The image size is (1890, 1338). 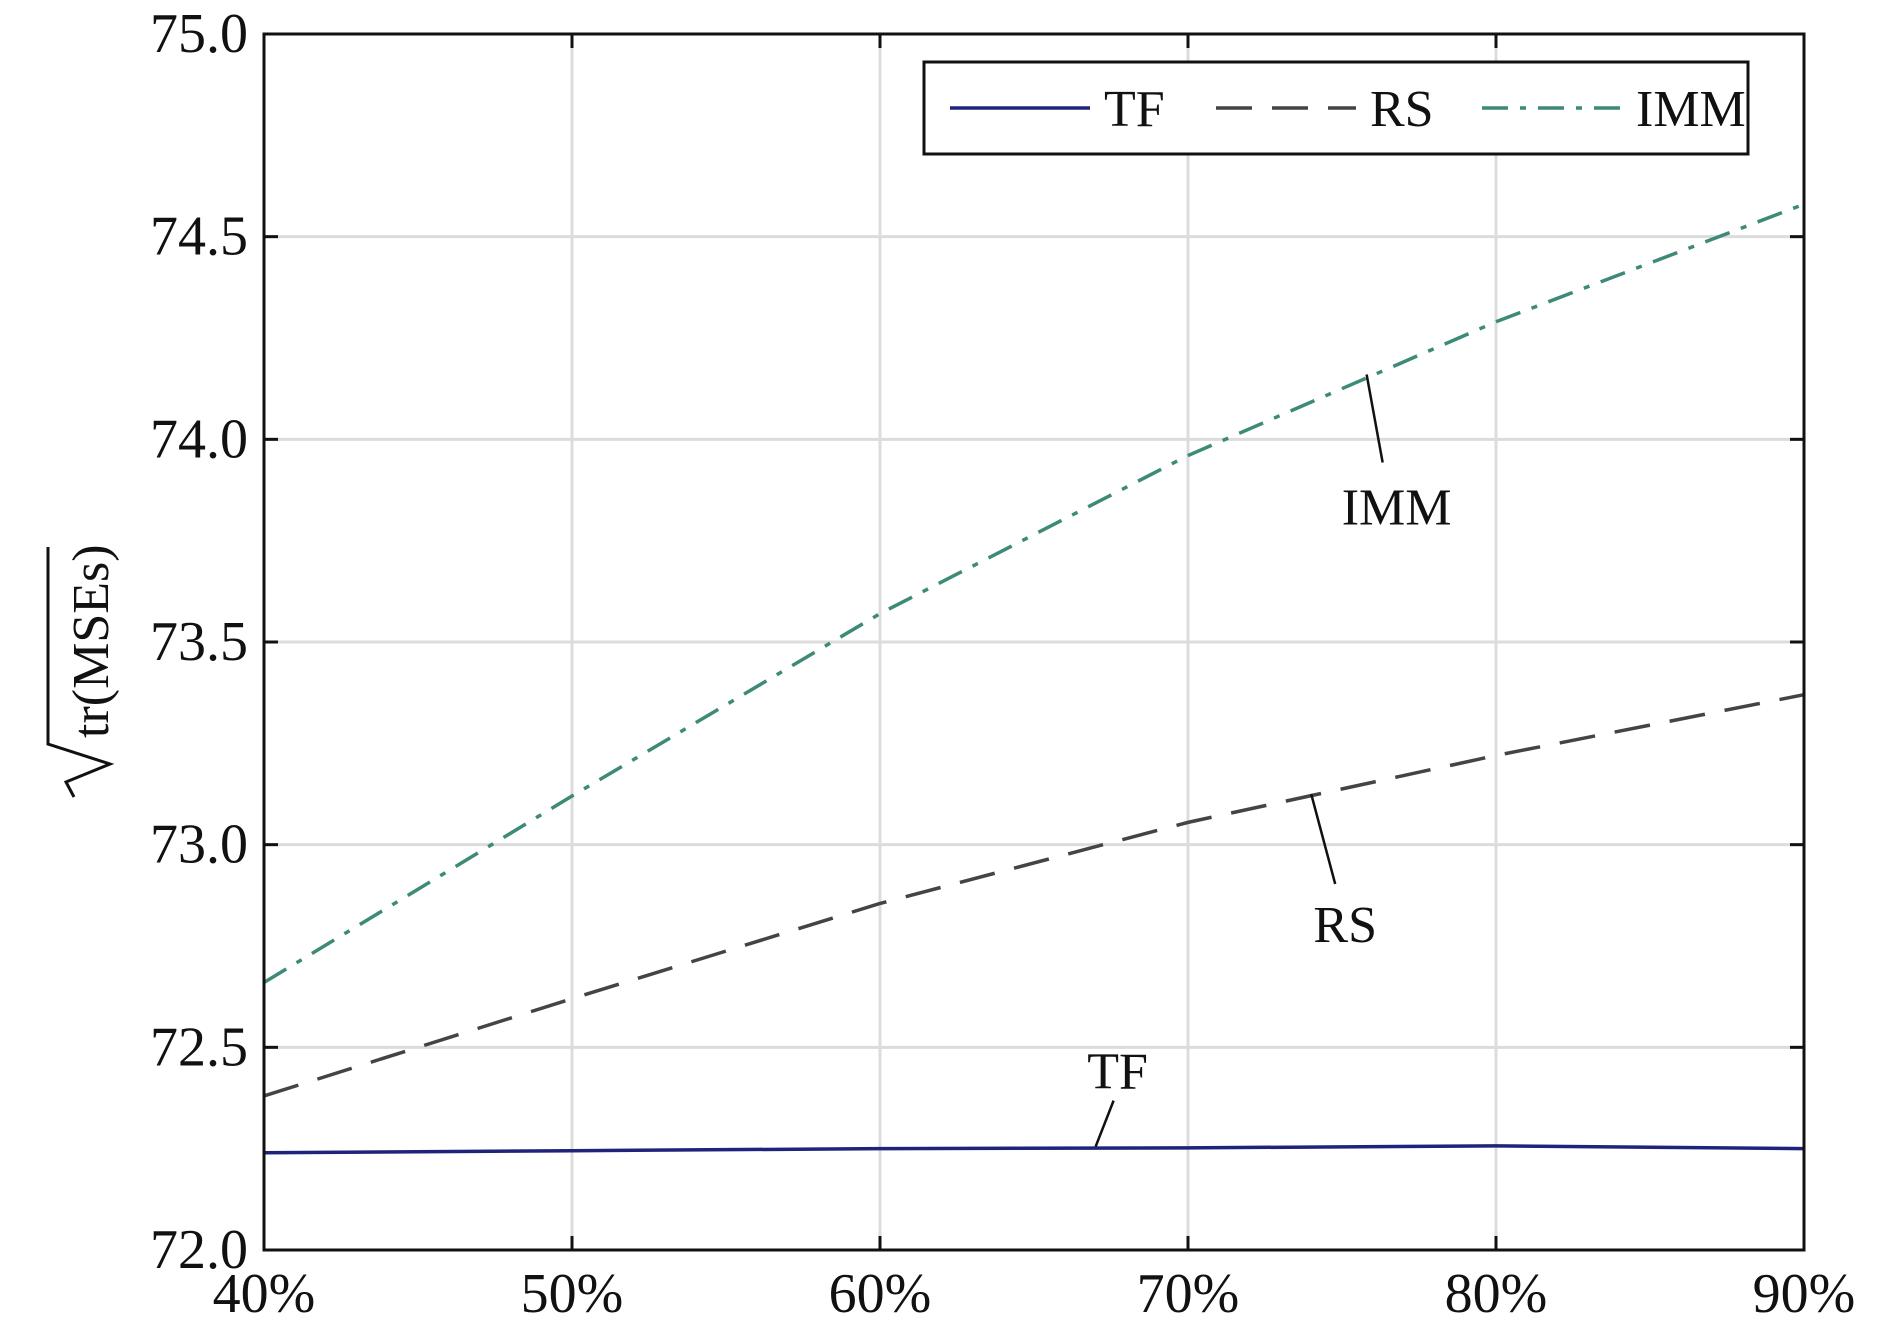 I want to click on annotation-label-imm: IMM, so click(x=1397, y=507).